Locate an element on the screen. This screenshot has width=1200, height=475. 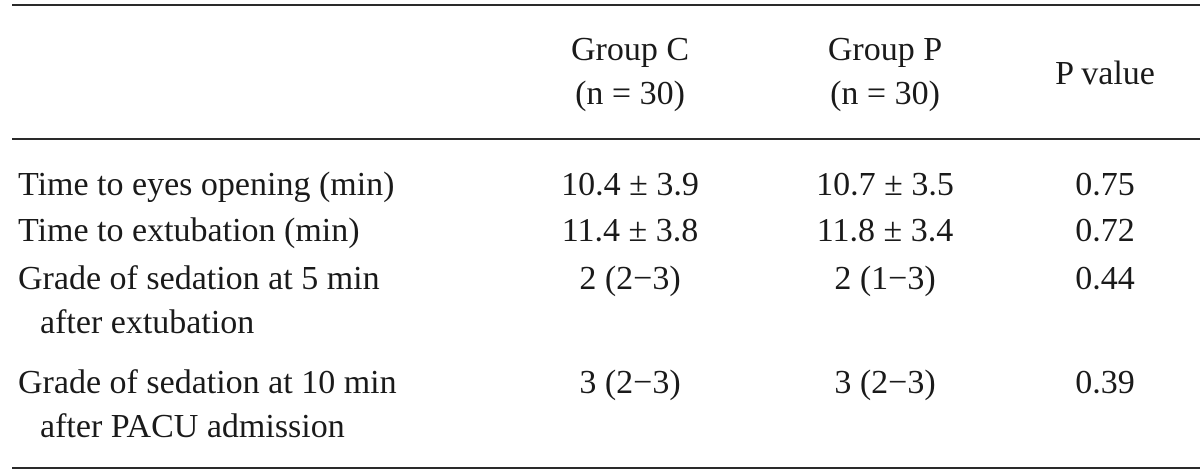
header-group-c-name: Group C is located at coordinates (630, 49).